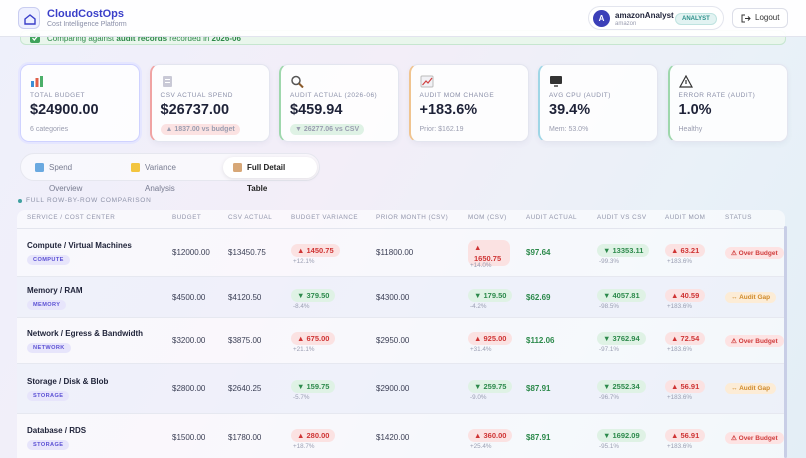 Image resolution: width=806 pixels, height=458 pixels. I want to click on cell: $2900.00, so click(393, 388).